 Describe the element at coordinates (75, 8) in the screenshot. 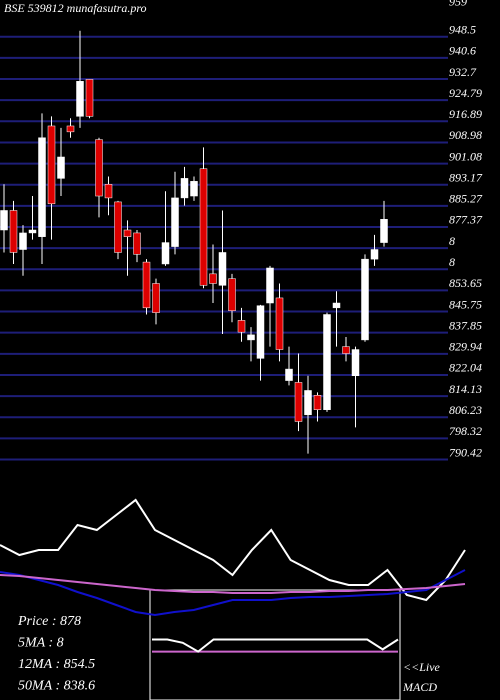

I see `chart-title: BSE 539812 munafasutra.pro` at that location.